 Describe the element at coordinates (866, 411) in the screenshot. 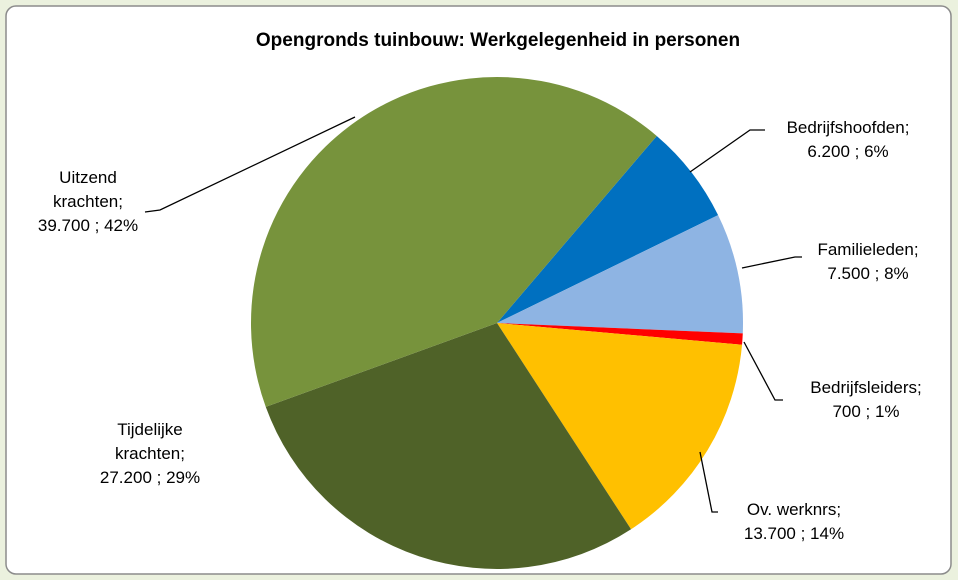

I see `value-label: 700 ; 1%` at that location.